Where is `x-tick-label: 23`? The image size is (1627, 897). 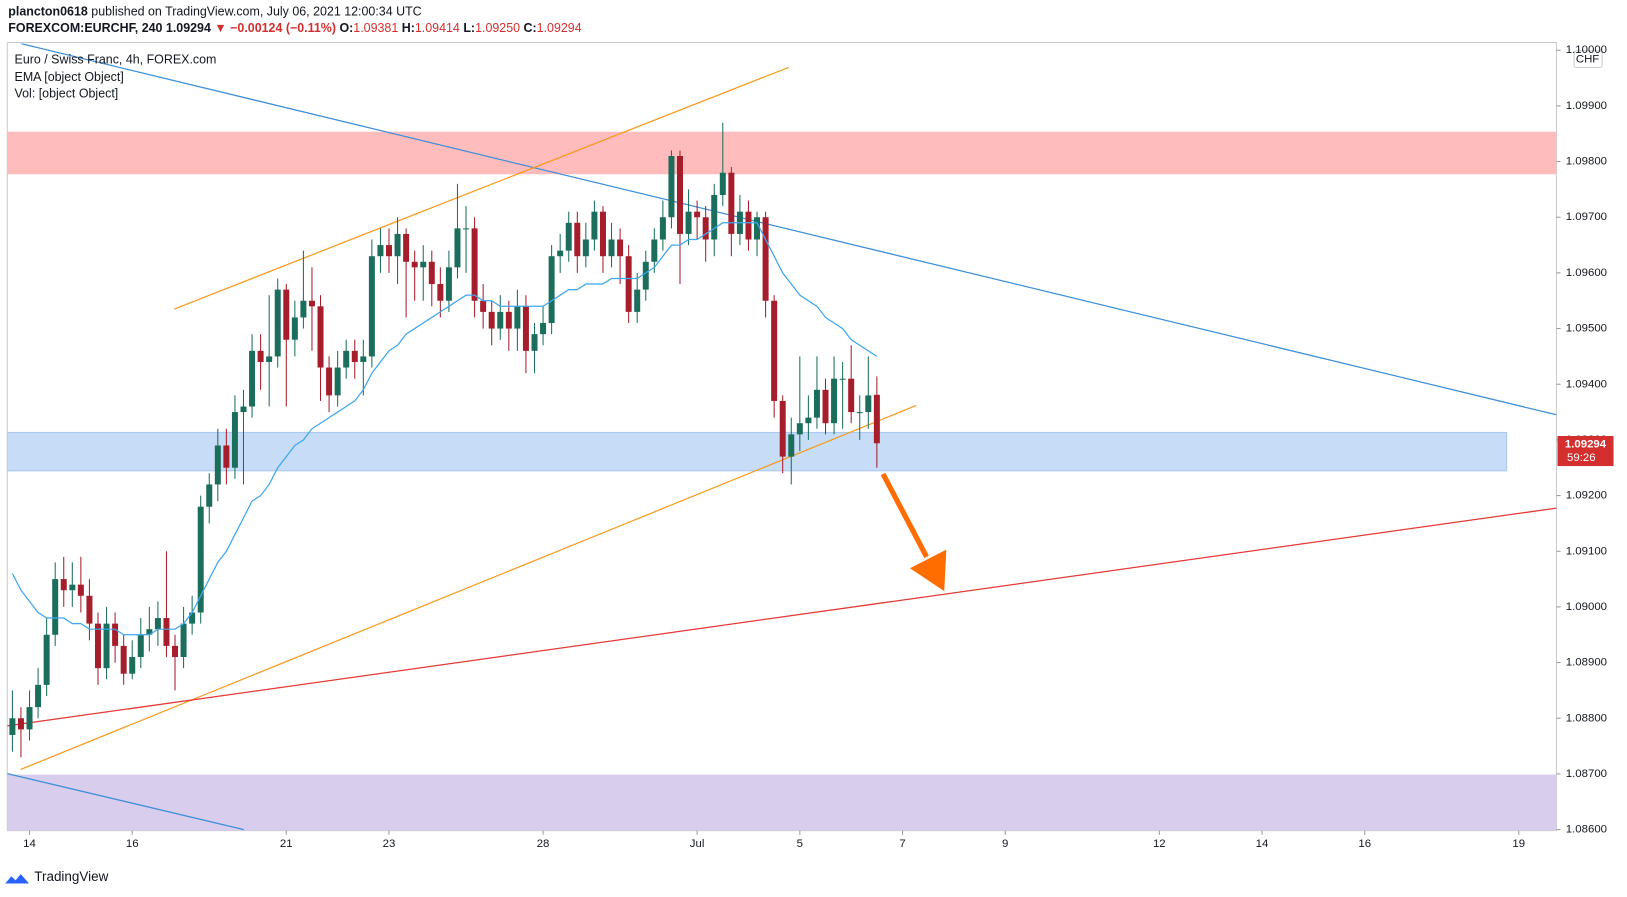
x-tick-label: 23 is located at coordinates (389, 844).